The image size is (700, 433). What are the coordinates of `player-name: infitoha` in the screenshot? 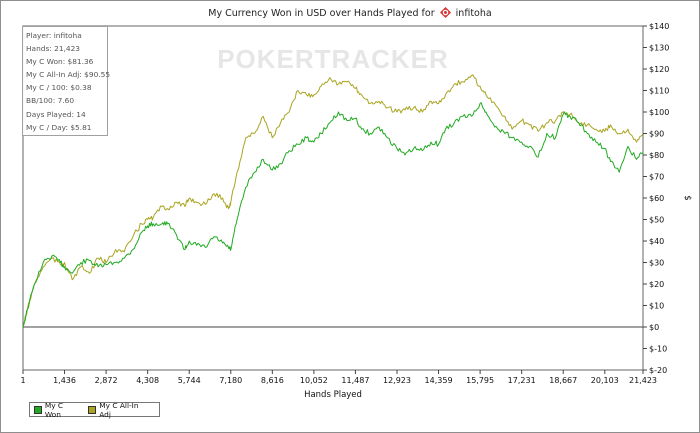 It's located at (473, 13).